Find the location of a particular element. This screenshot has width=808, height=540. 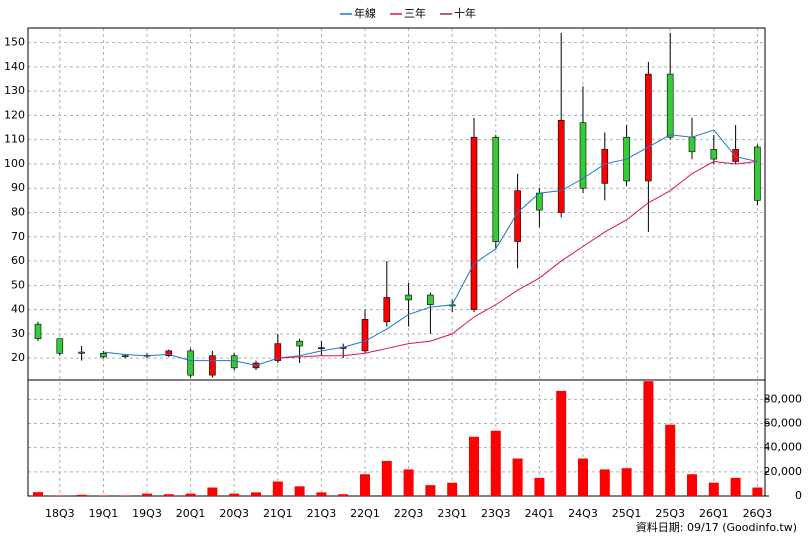

x-tick-label: 19Q1 is located at coordinates (104, 513).